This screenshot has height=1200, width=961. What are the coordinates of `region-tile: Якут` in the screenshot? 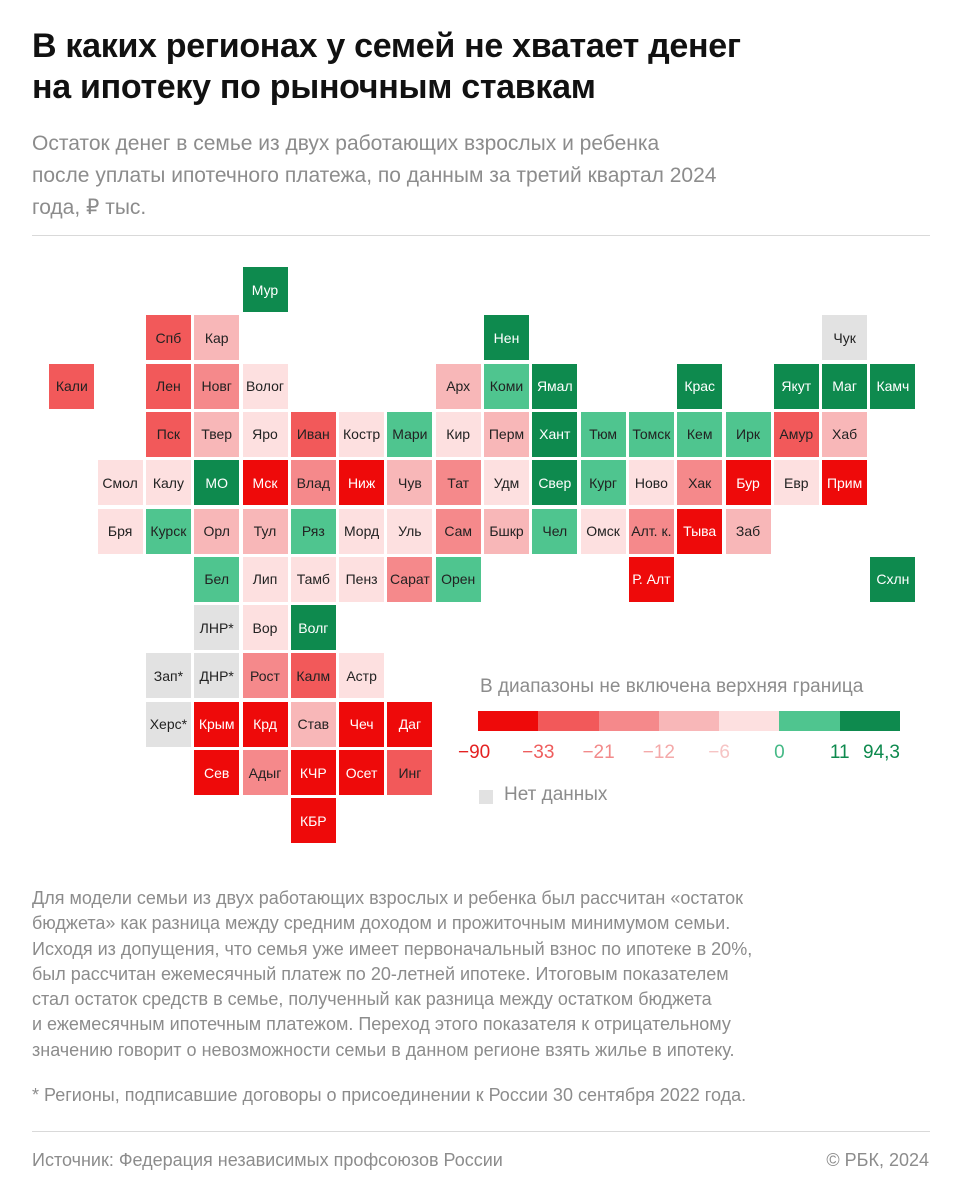 It's located at (796, 386).